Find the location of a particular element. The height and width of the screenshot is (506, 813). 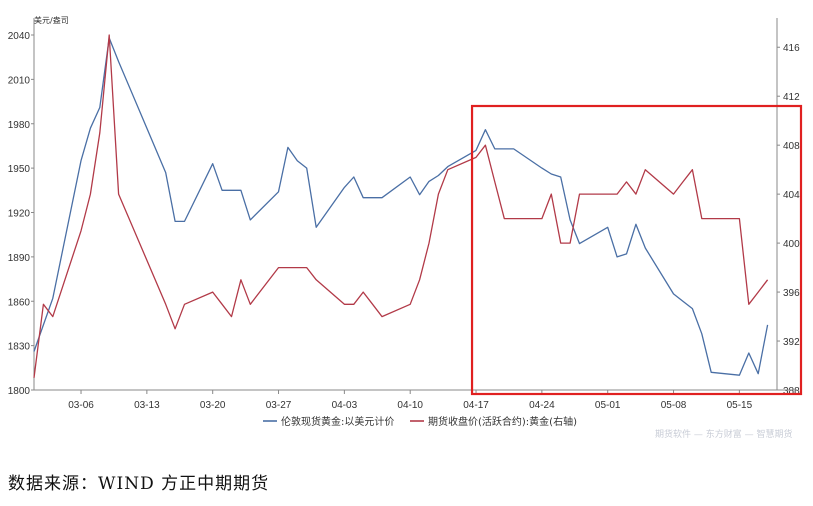

right-tick-label: 396 is located at coordinates (791, 293).